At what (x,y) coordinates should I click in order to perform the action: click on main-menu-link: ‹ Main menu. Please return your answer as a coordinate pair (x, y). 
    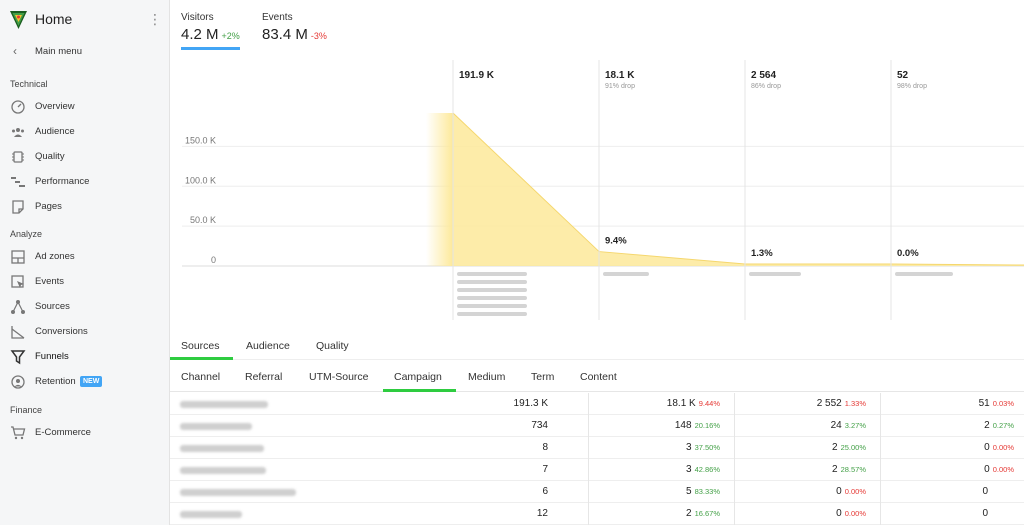
    Looking at the image, I should click on (85, 52).